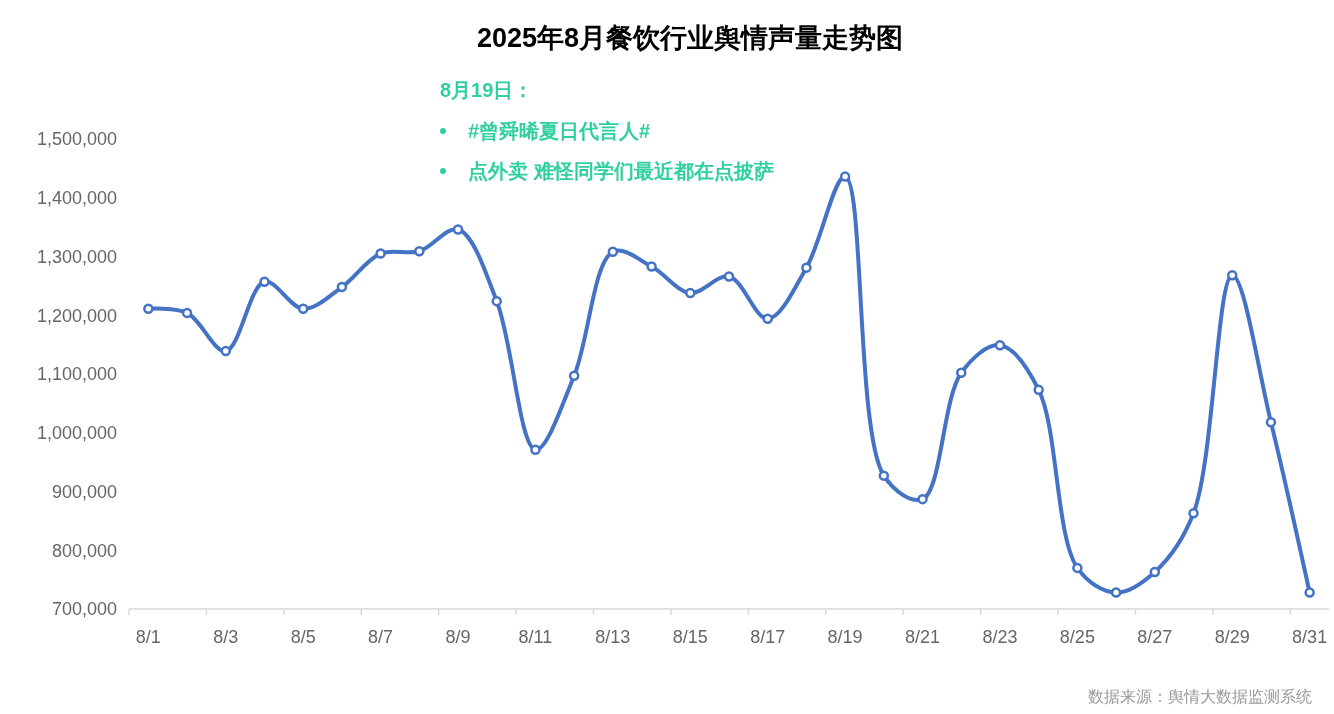 The image size is (1334, 714). Describe the element at coordinates (381, 637) in the screenshot. I see `x-tick-label: 8/7` at that location.